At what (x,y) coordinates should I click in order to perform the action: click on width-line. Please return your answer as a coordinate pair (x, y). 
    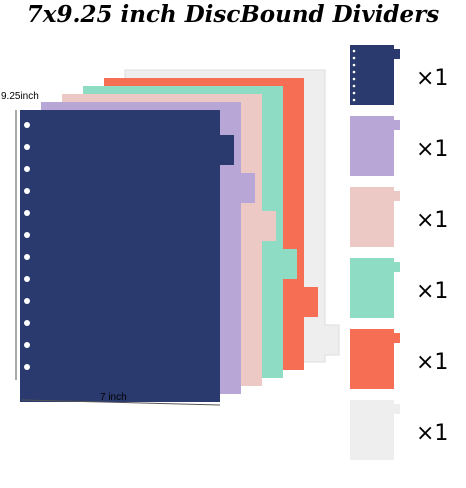
    Looking at the image, I should click on (121, 402).